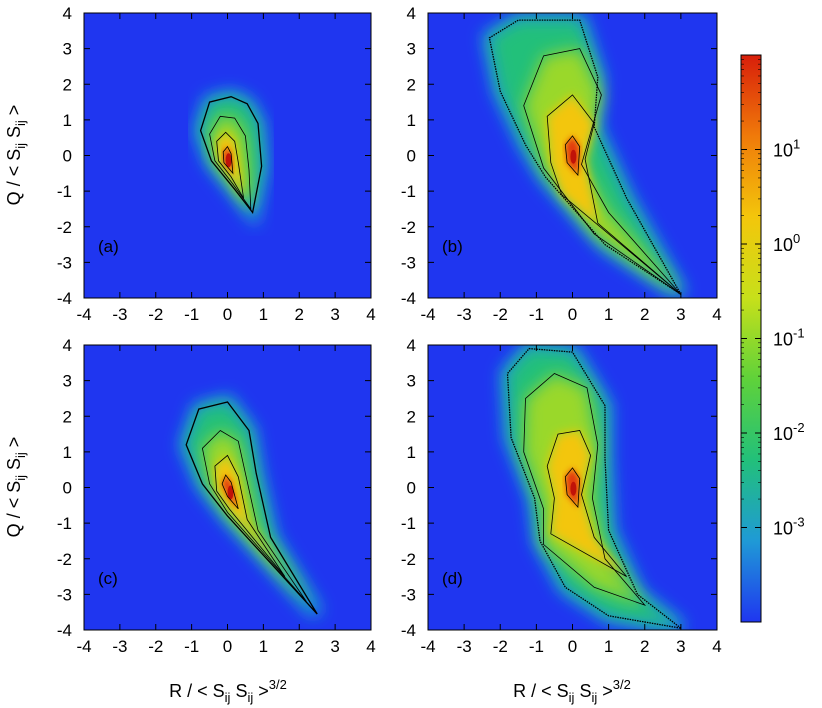 The image size is (822, 708). Describe the element at coordinates (789, 527) in the screenshot. I see `colorbar-tick-label: 10⁻³` at that location.